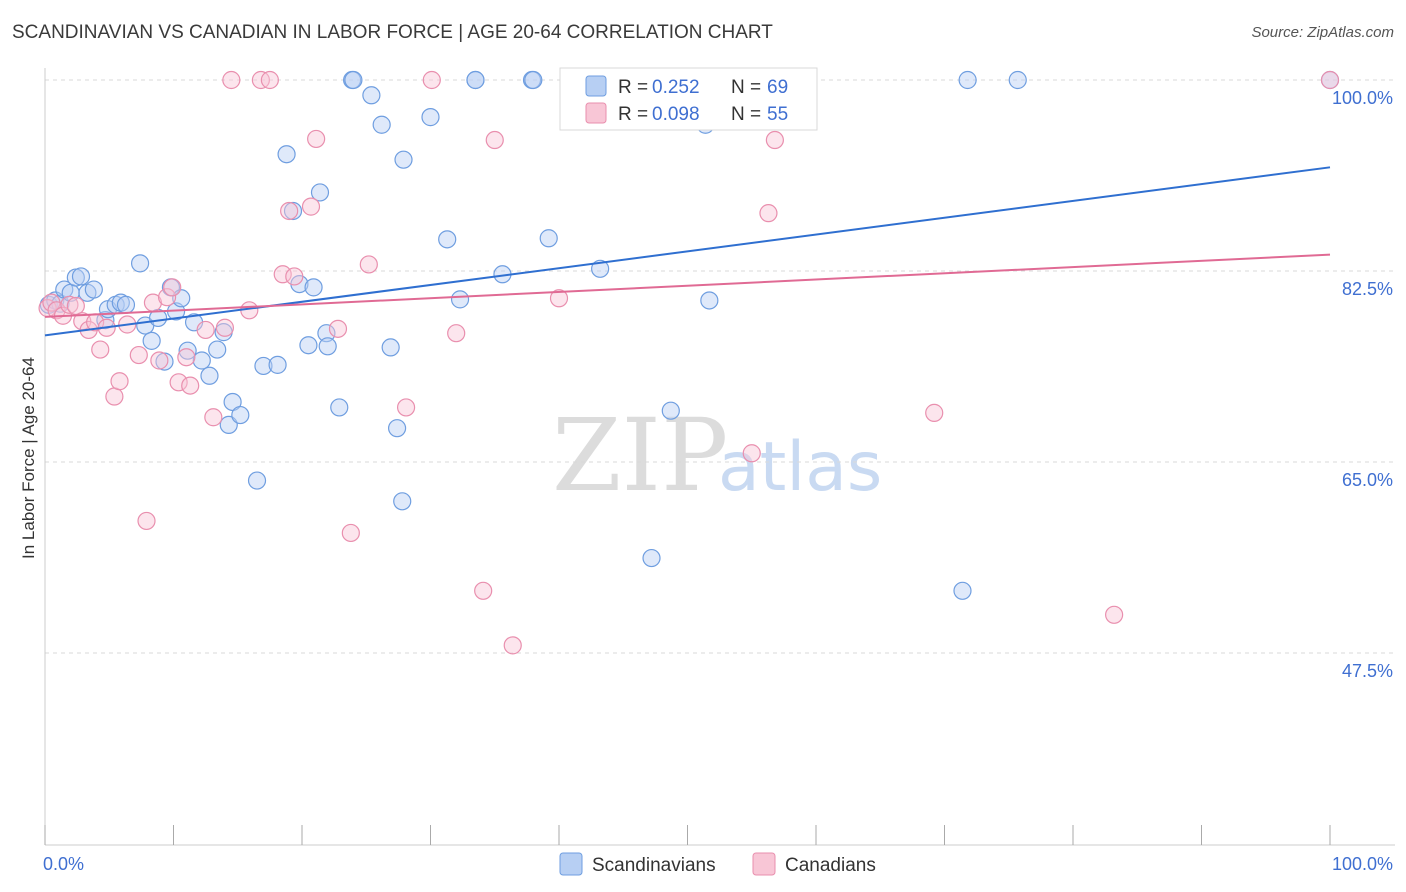 The width and height of the screenshot is (1406, 892). What do you see at coordinates (764, 864) in the screenshot?
I see `bottom-legend-swatch-canadians` at bounding box center [764, 864].